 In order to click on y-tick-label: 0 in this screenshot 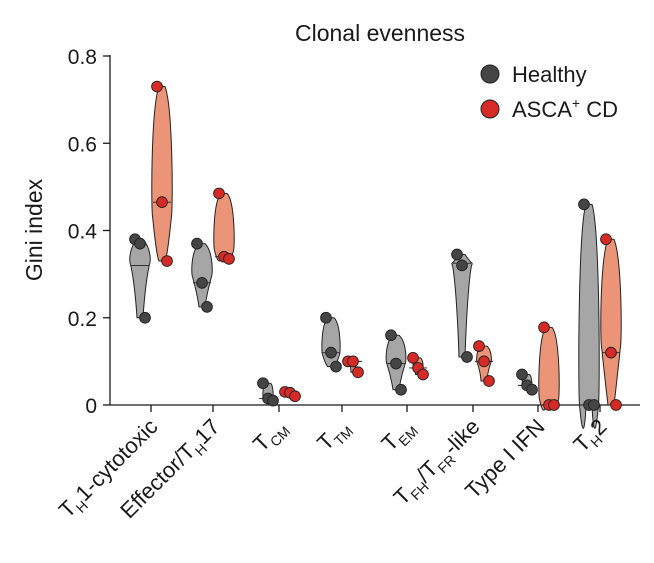, I will do `click(91, 406)`.